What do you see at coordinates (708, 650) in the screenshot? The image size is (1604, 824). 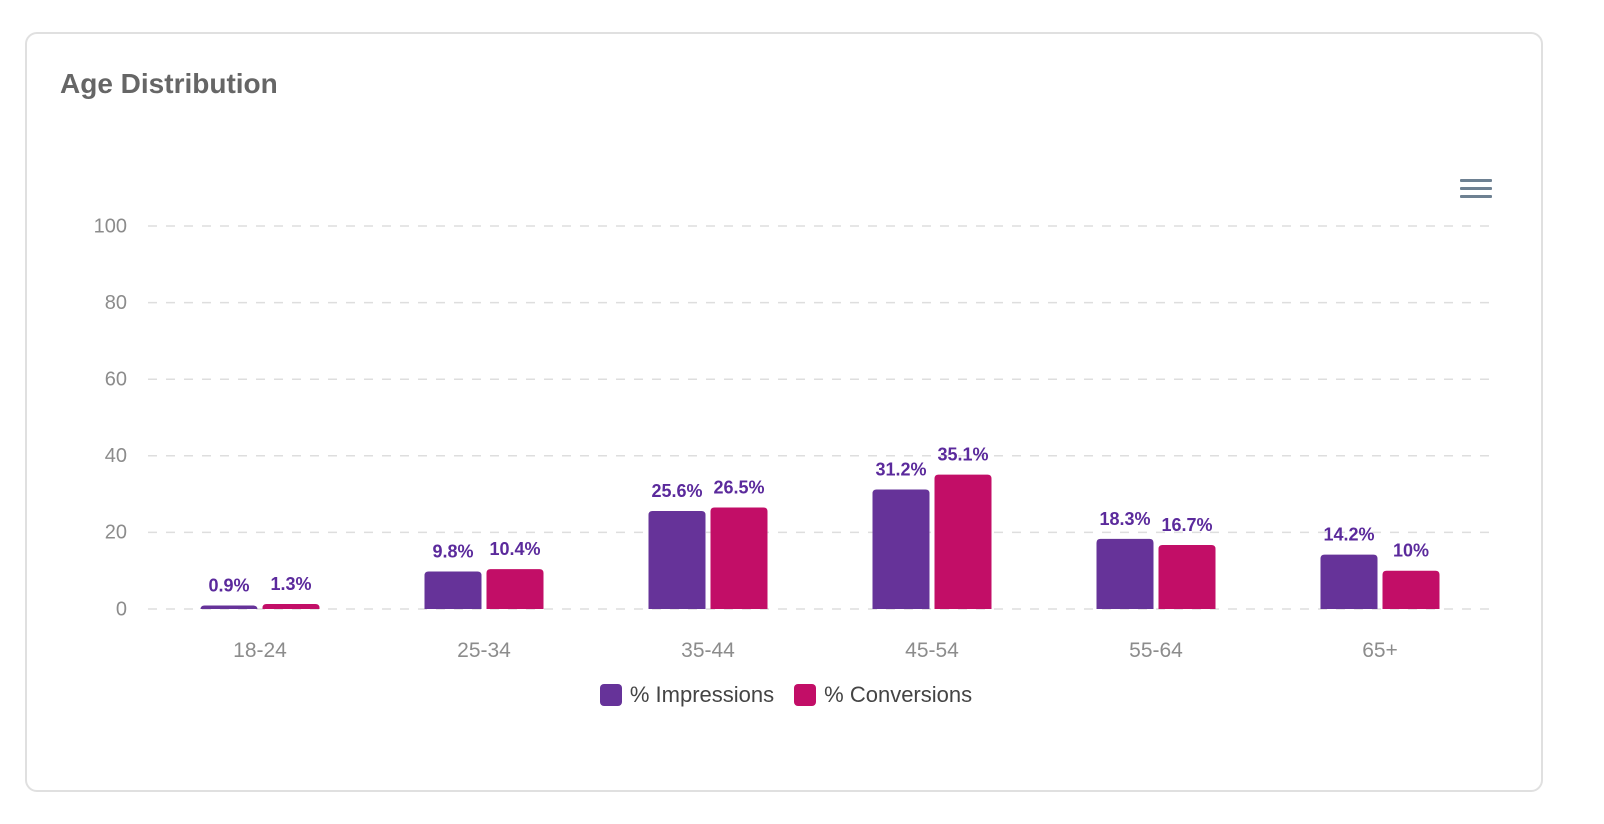 I see `x-tick-label: 35-44` at bounding box center [708, 650].